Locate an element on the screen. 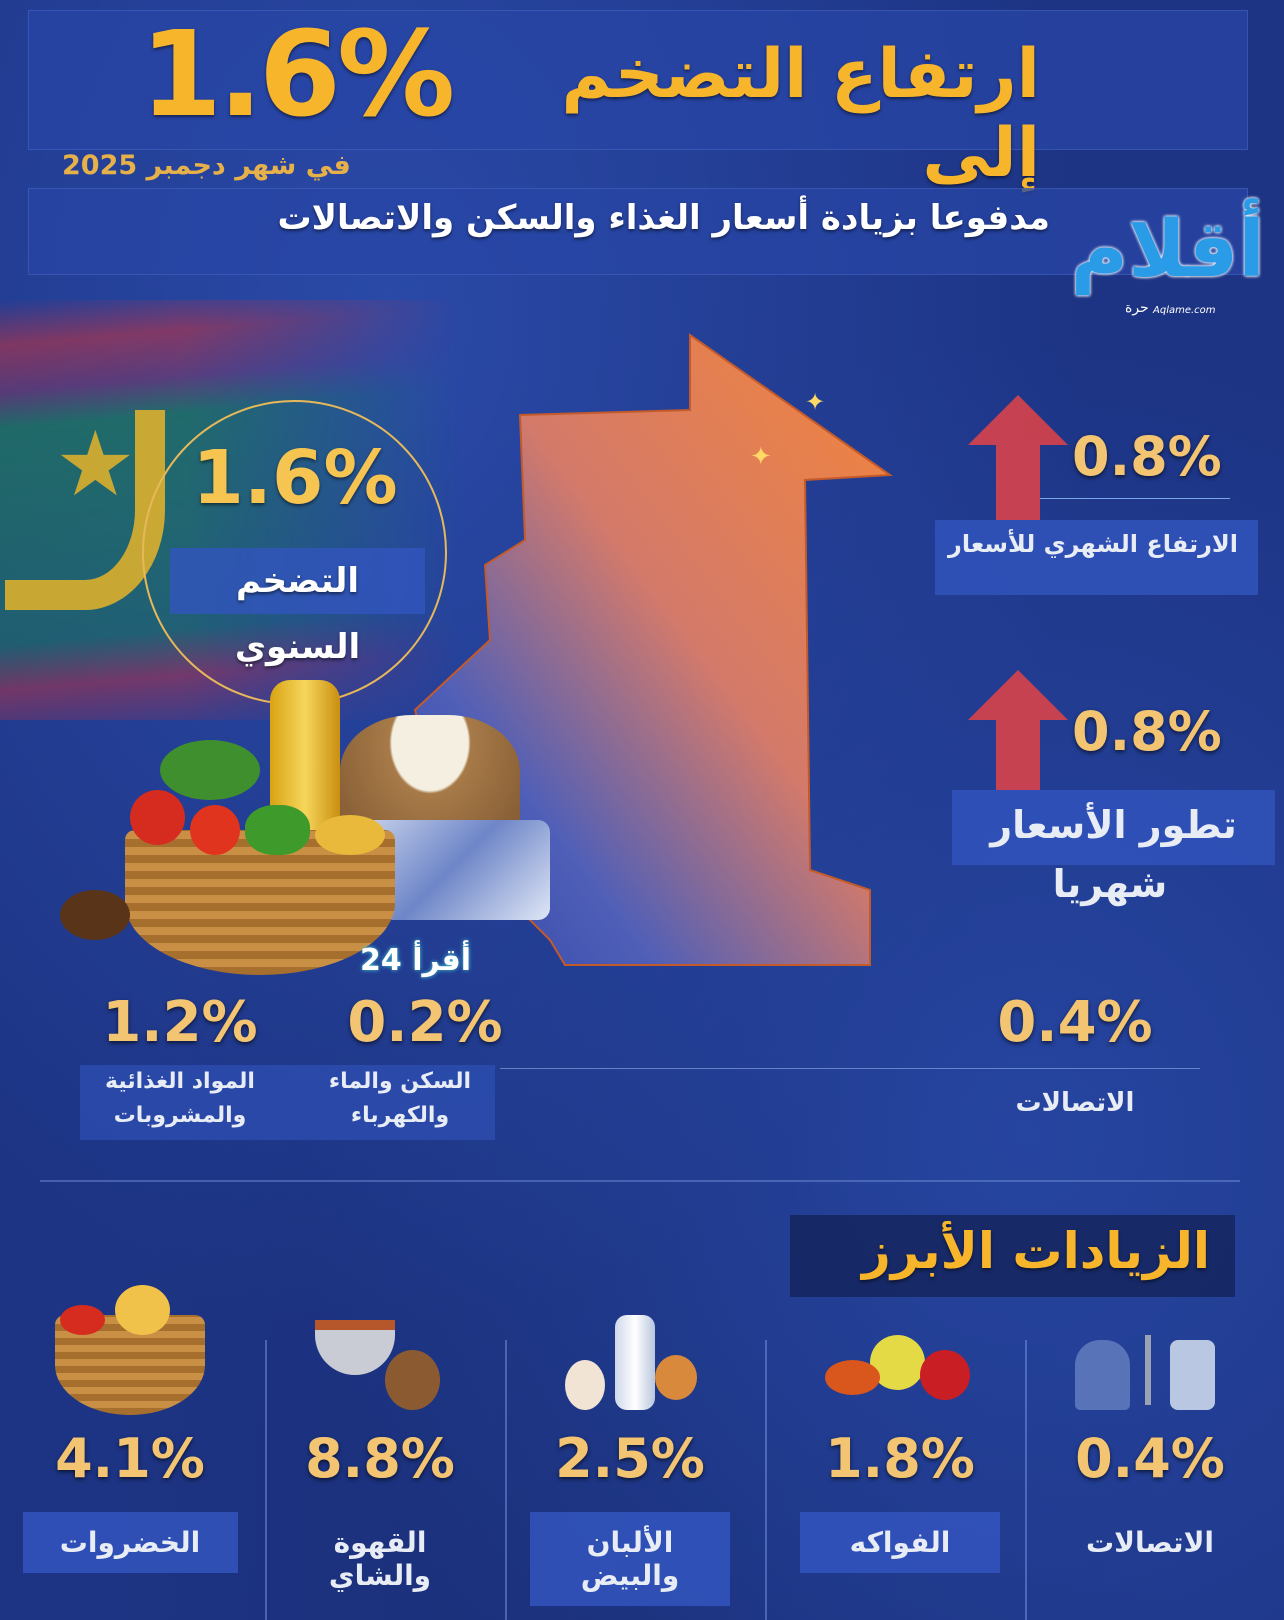  monthly-rise-value: 0.8% is located at coordinates (1147, 456).